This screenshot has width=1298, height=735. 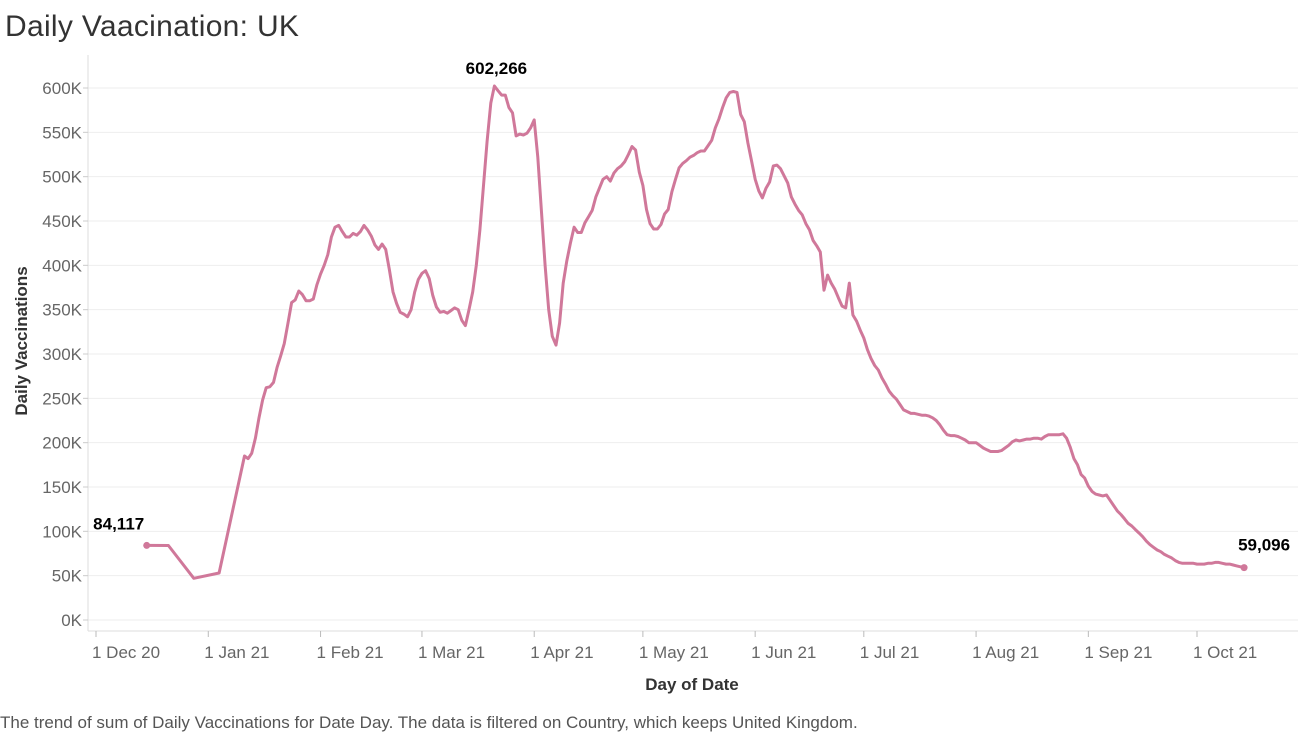 I want to click on y-tick-label: 550K, so click(x=62, y=132).